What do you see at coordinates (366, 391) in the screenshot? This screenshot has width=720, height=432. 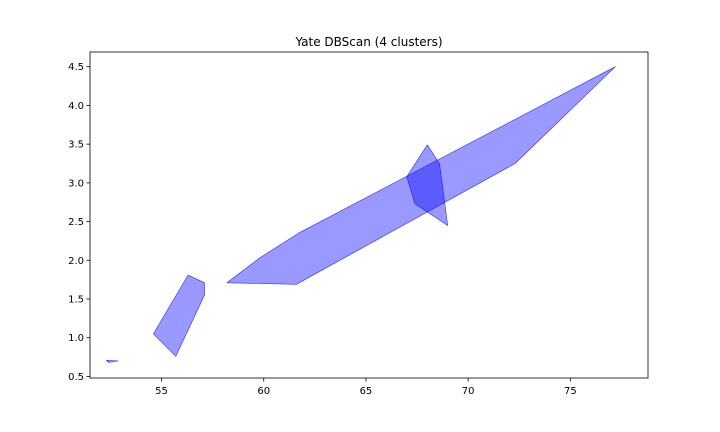 I see `x-tick-label: 65` at bounding box center [366, 391].